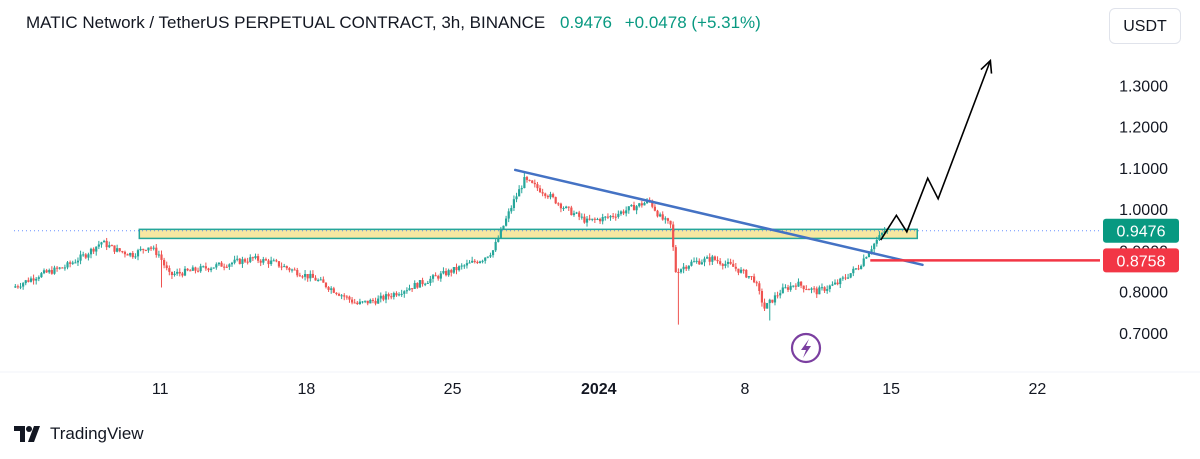  I want to click on y-axis-tick-label: 1.2000, so click(1143, 128).